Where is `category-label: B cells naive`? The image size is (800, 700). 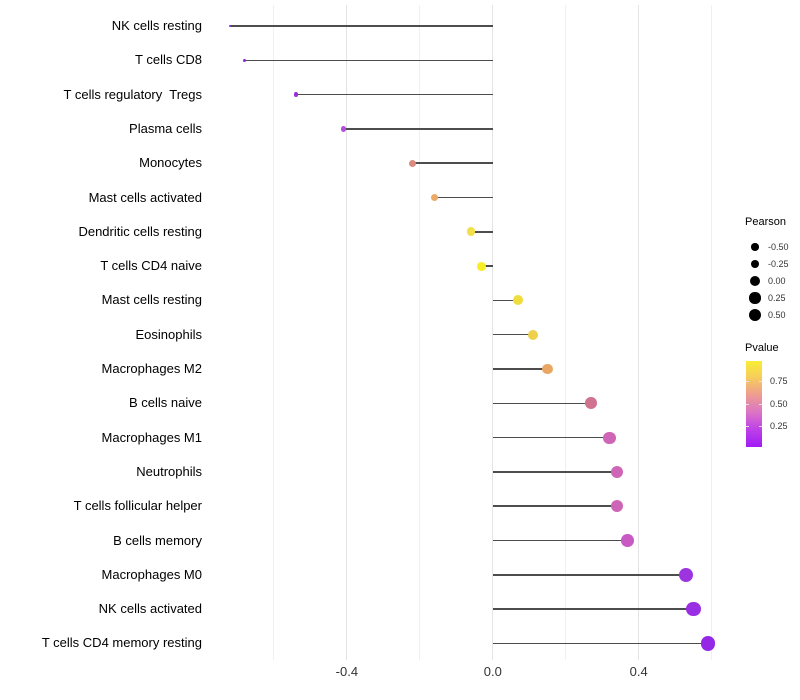
category-label: B cells naive is located at coordinates (165, 403).